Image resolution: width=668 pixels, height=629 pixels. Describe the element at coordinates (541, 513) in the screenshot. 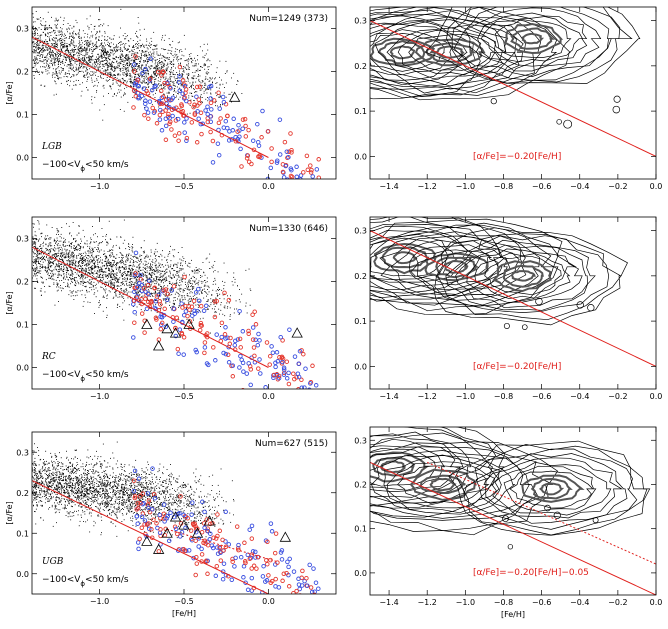

I see `ugb-contour-dashed-line` at that location.